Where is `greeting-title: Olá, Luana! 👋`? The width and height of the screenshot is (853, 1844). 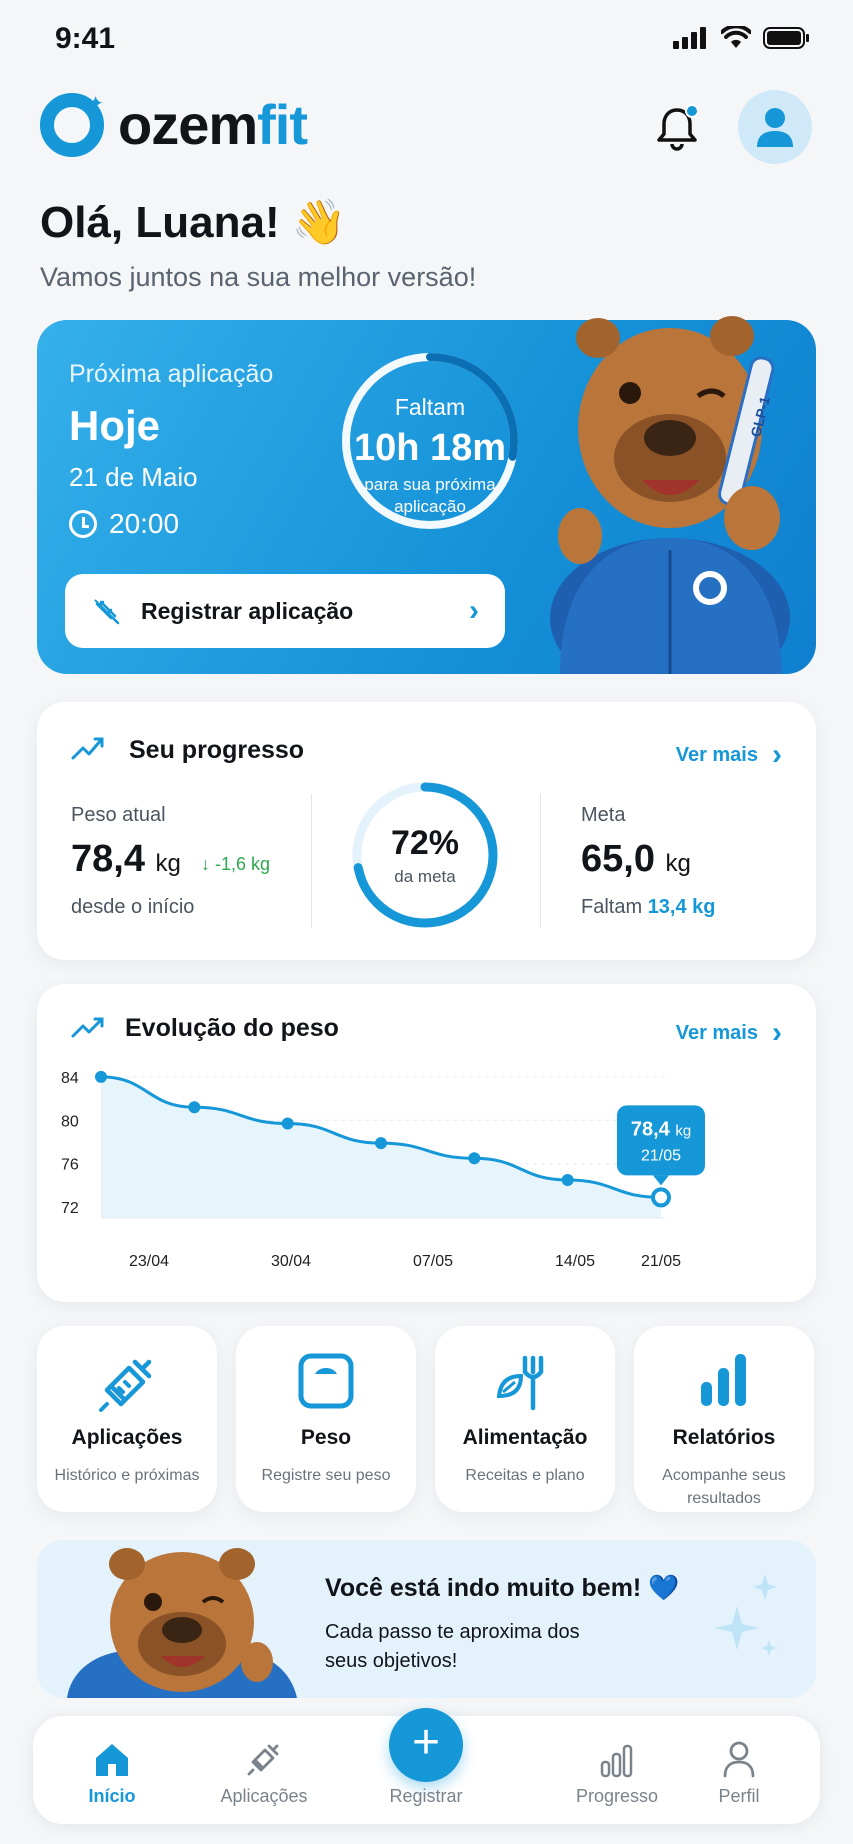
greeting-title: Olá, Luana! 👋 is located at coordinates (193, 222).